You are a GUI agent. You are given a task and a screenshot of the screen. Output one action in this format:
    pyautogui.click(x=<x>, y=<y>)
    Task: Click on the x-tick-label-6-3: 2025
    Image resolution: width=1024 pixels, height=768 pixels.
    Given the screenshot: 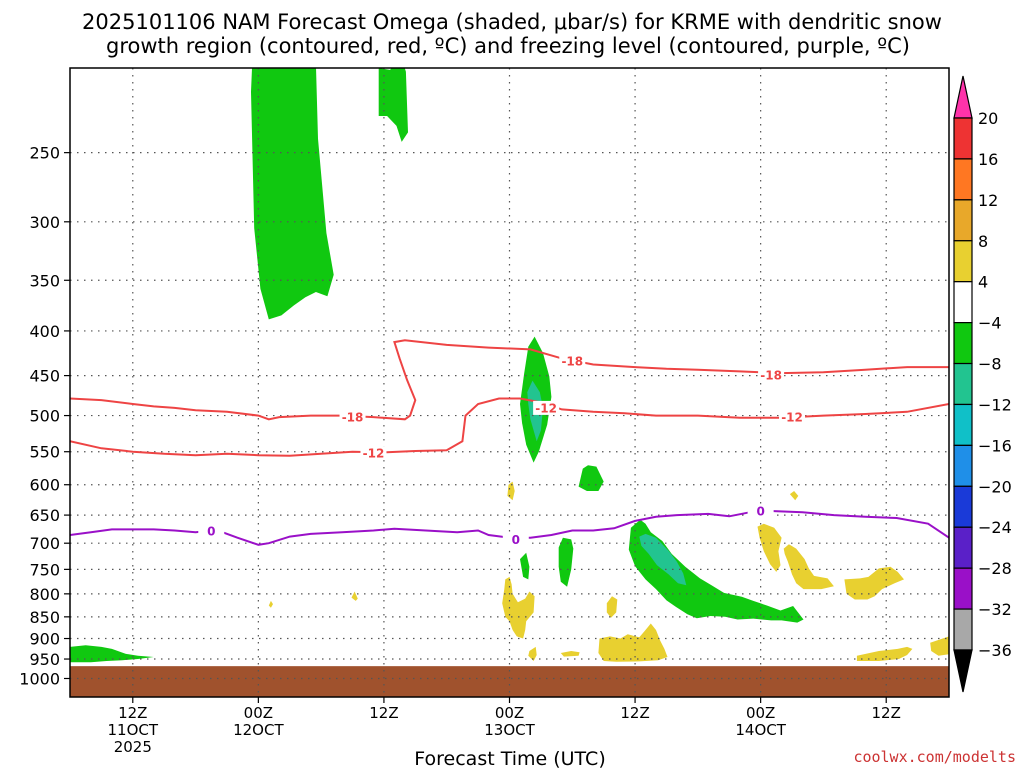 What is the action you would take?
    pyautogui.click(x=133, y=747)
    